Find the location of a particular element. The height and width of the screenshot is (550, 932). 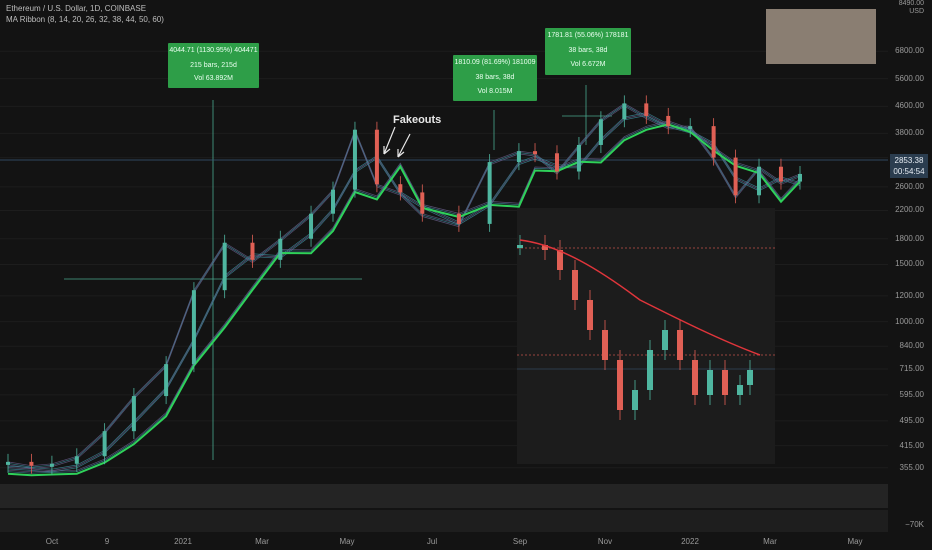

time-tick-label: 9 is located at coordinates (107, 541).